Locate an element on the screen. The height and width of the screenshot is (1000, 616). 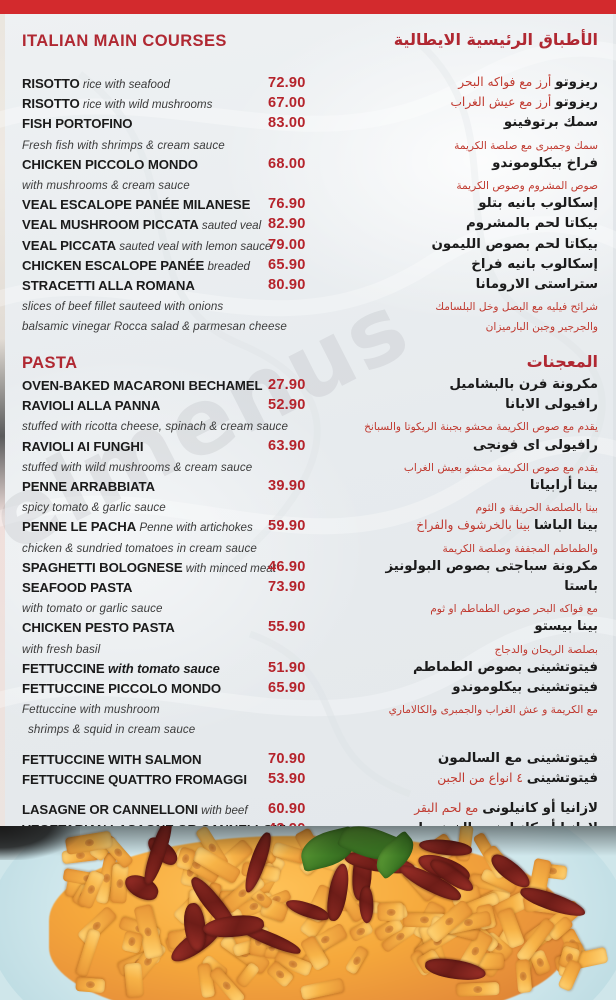
arabic-item-name-text: فيتوتشينى بيكلوموندو is located at coordinates (525, 687).